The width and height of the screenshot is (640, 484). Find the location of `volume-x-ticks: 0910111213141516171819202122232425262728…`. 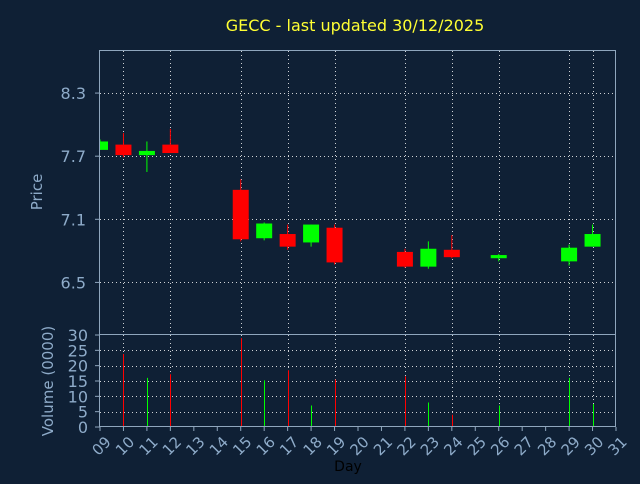

volume-x-ticks: 0910111213141516171819202122232425262728… is located at coordinates (360, 443).